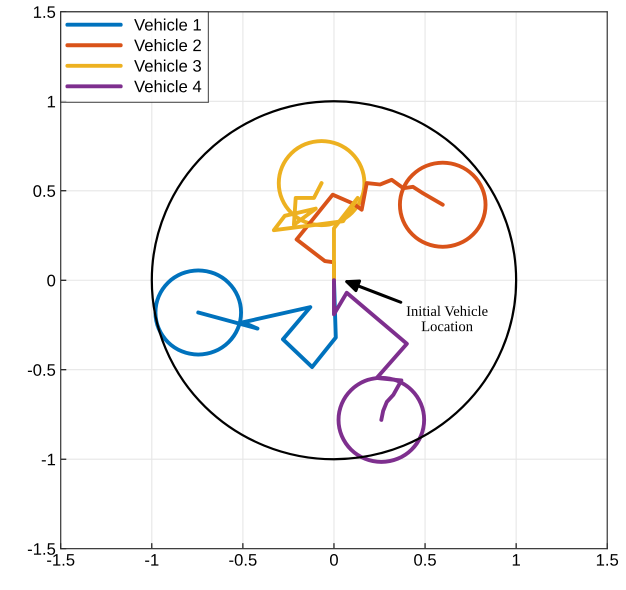 This screenshot has height=590, width=626. Describe the element at coordinates (243, 560) in the screenshot. I see `x-tick-label: -0.5` at that location.